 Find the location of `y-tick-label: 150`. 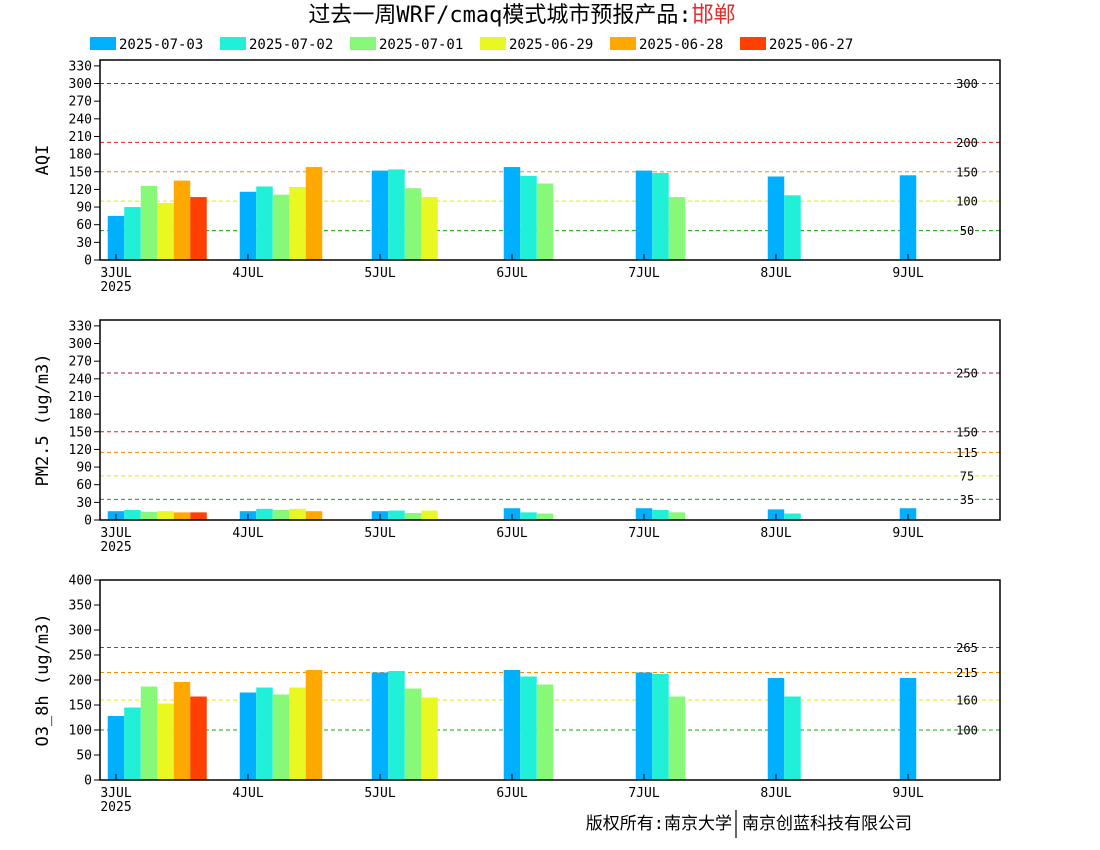

y-tick-label: 150 is located at coordinates (80, 172).